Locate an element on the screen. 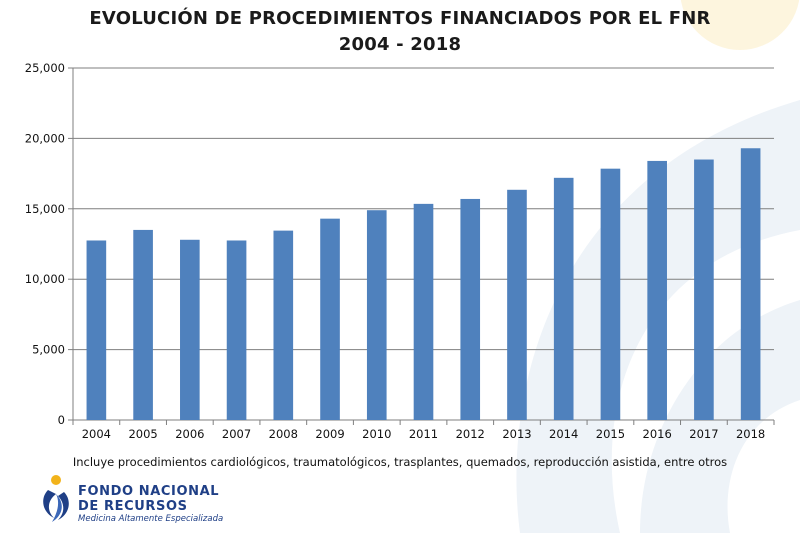  bar-2017 is located at coordinates (704, 289).